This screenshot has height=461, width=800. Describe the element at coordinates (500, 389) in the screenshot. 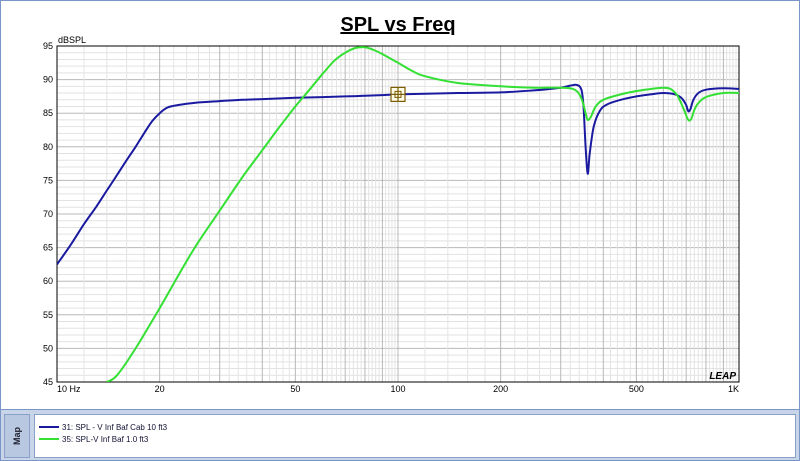

I see `x-tick-label: 200` at that location.